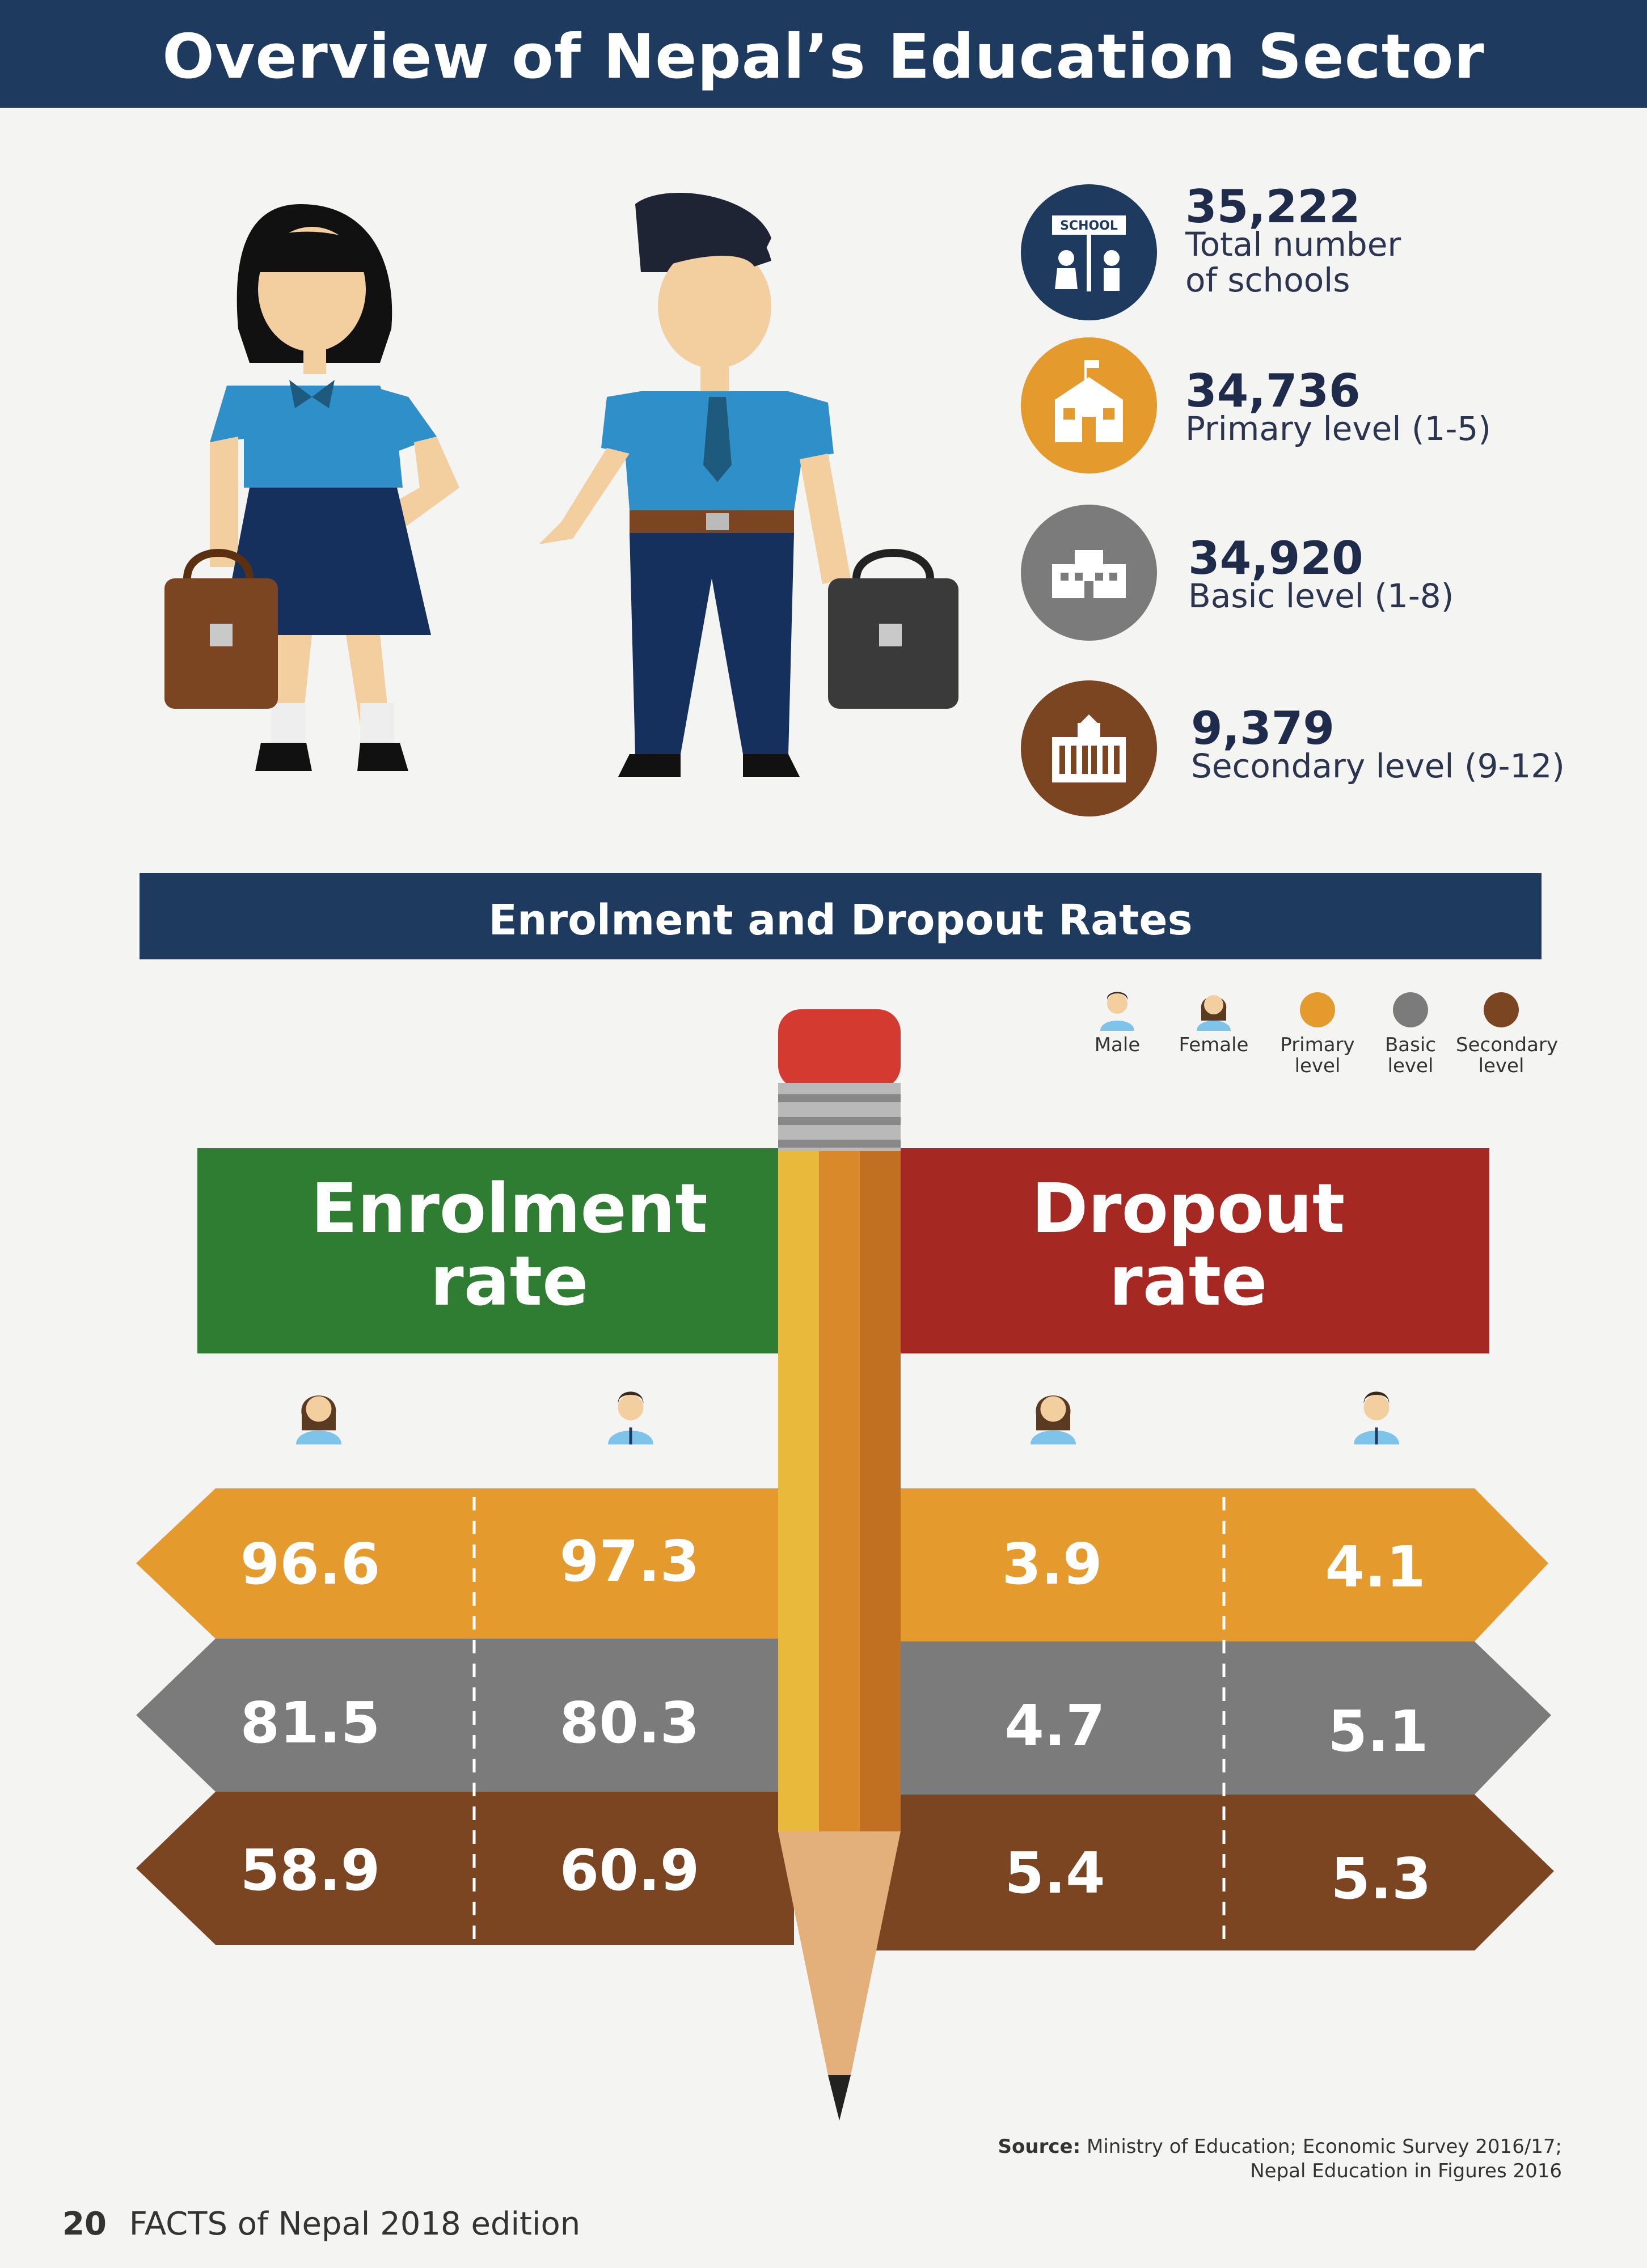 The width and height of the screenshot is (1647, 2268). Describe the element at coordinates (1213, 1872) in the screenshot. I see `dropout-secondary-ribbon` at that location.